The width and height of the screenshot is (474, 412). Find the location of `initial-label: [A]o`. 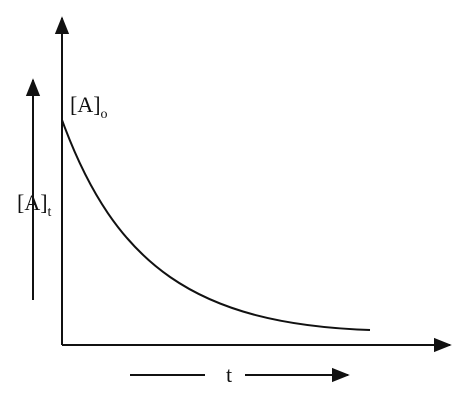

initial-label: [A]o is located at coordinates (89, 107).